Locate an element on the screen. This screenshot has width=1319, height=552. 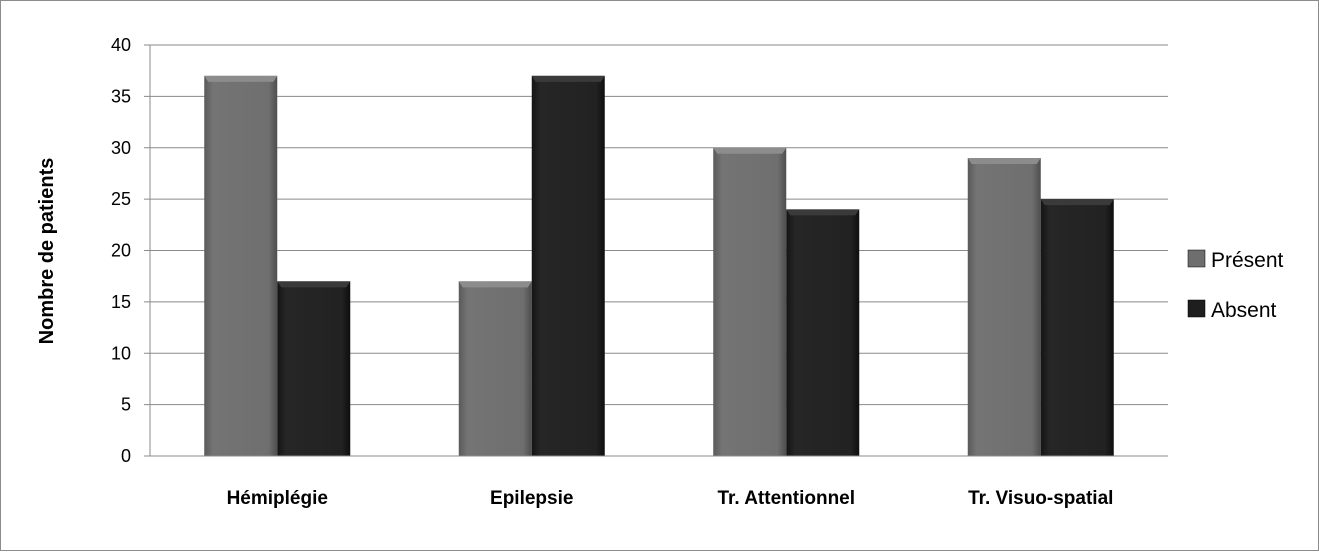
y-tick-label: 10 is located at coordinates (121, 353).